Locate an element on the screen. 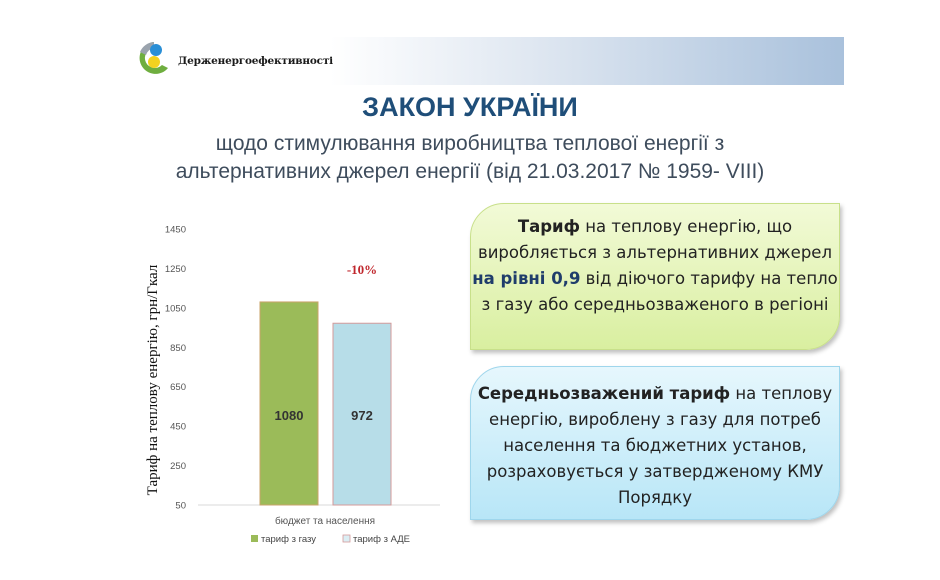 The width and height of the screenshot is (940, 580). annotation-label: -10% is located at coordinates (362, 269).